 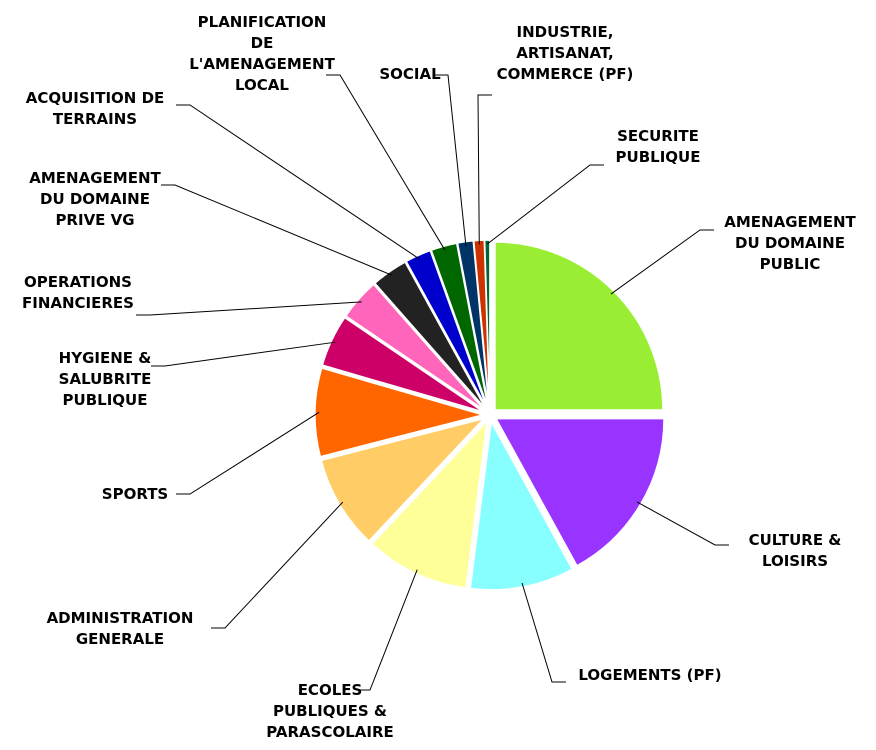 What do you see at coordinates (650, 675) in the screenshot?
I see `slice-label: LOGEMENTS (PF)` at bounding box center [650, 675].